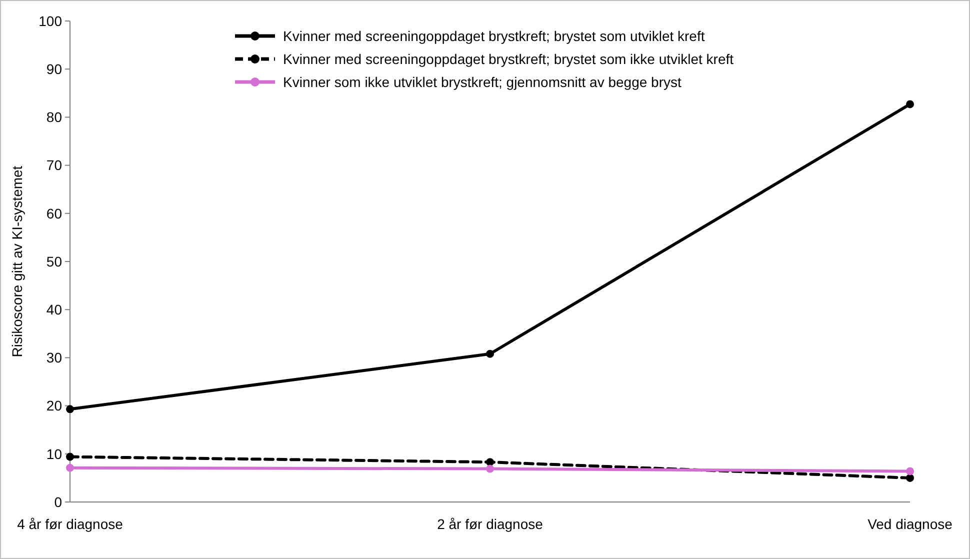 The width and height of the screenshot is (970, 559). Describe the element at coordinates (494, 36) in the screenshot. I see `legend-label: Kvinner med screeningoppdaget brystkreft; brystet som utviklet kreft` at that location.